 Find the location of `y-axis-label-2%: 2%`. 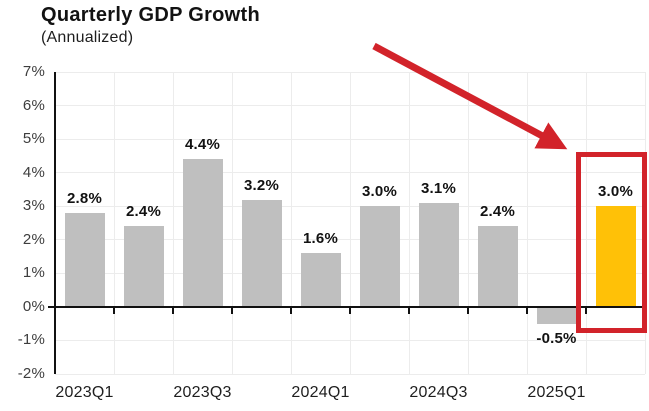

y-axis-label-2%: 2% is located at coordinates (33, 239).